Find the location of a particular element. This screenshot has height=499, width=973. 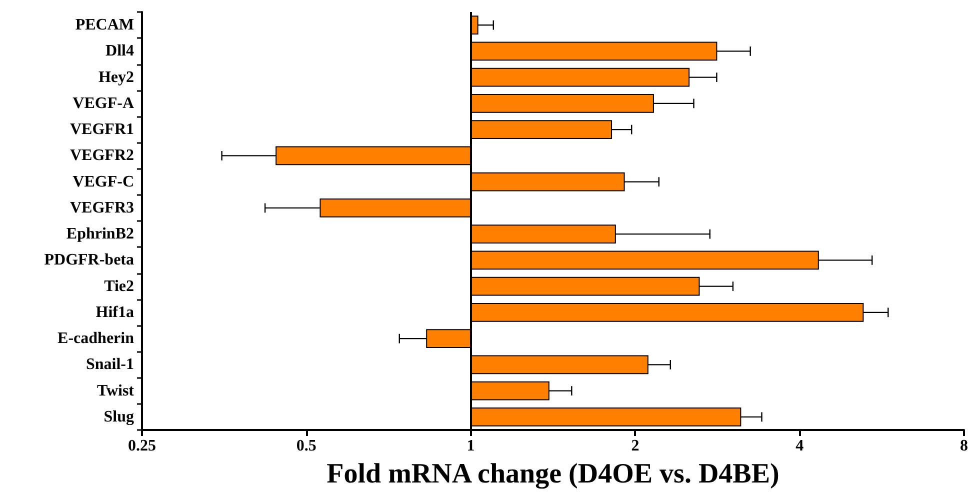

y-tick-label: E-cadherin is located at coordinates (96, 339).